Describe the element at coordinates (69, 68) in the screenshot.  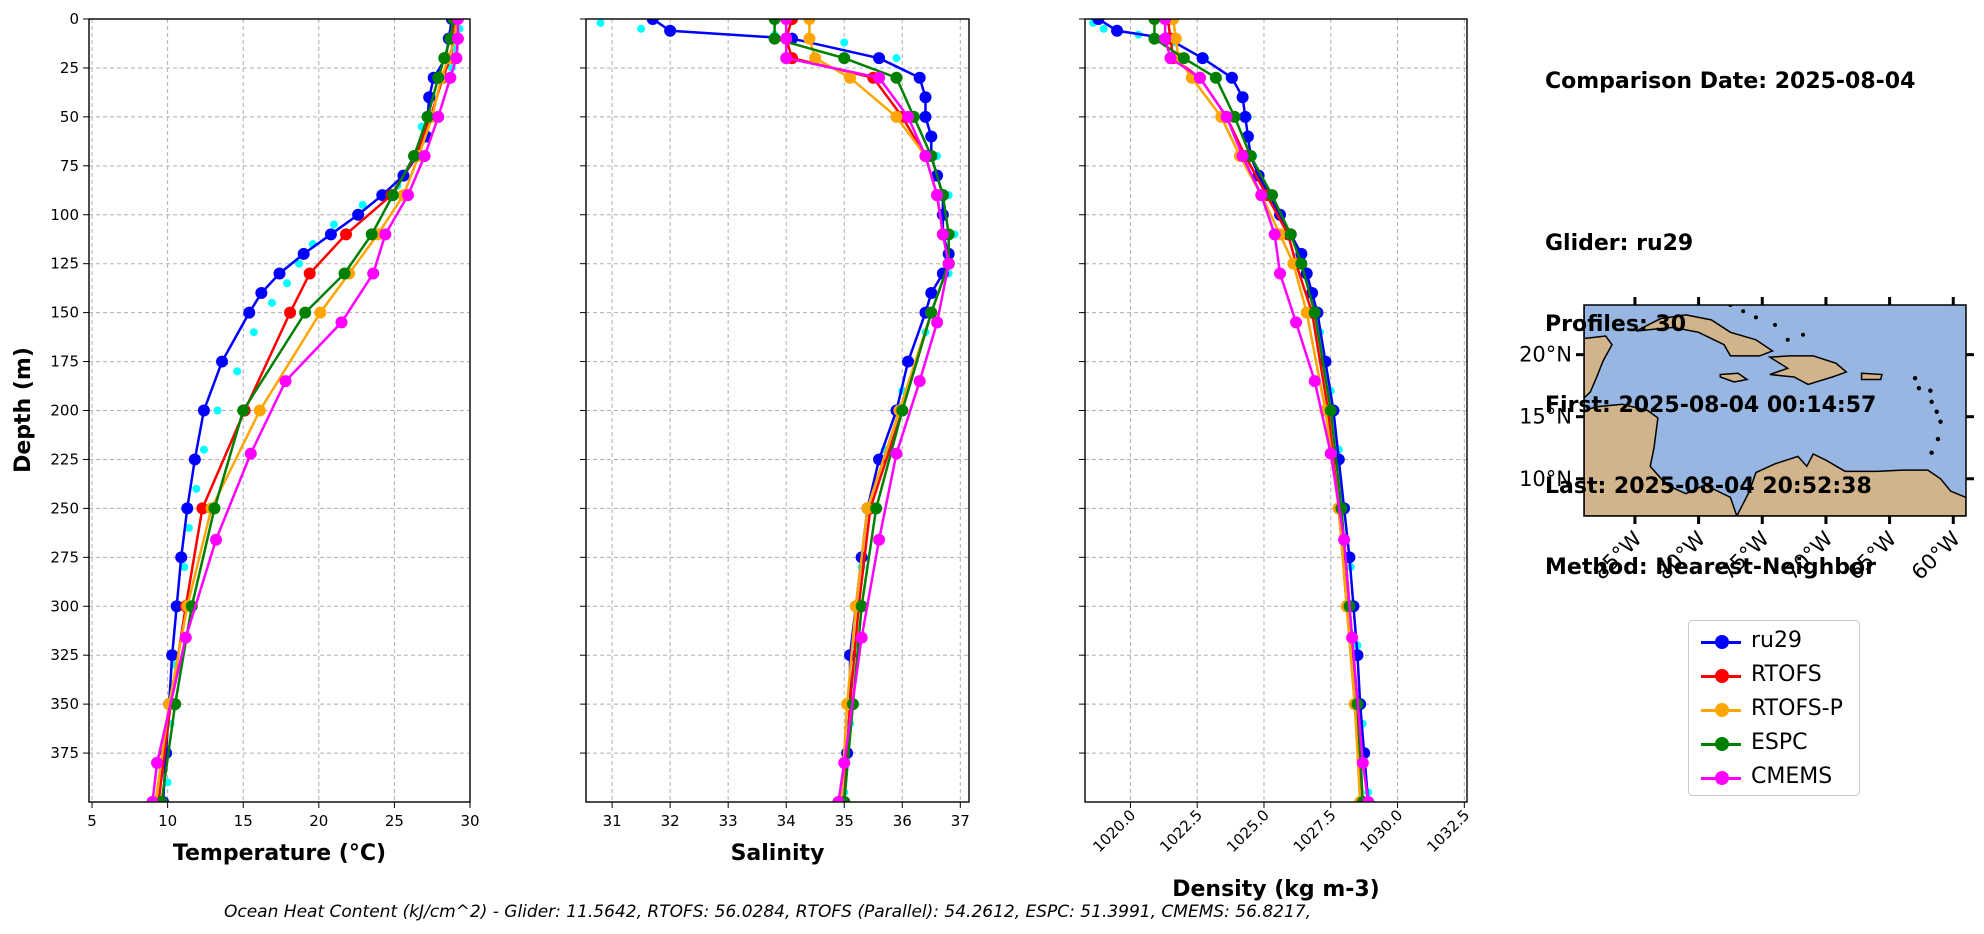
I see `y-tick-label: 25` at that location.